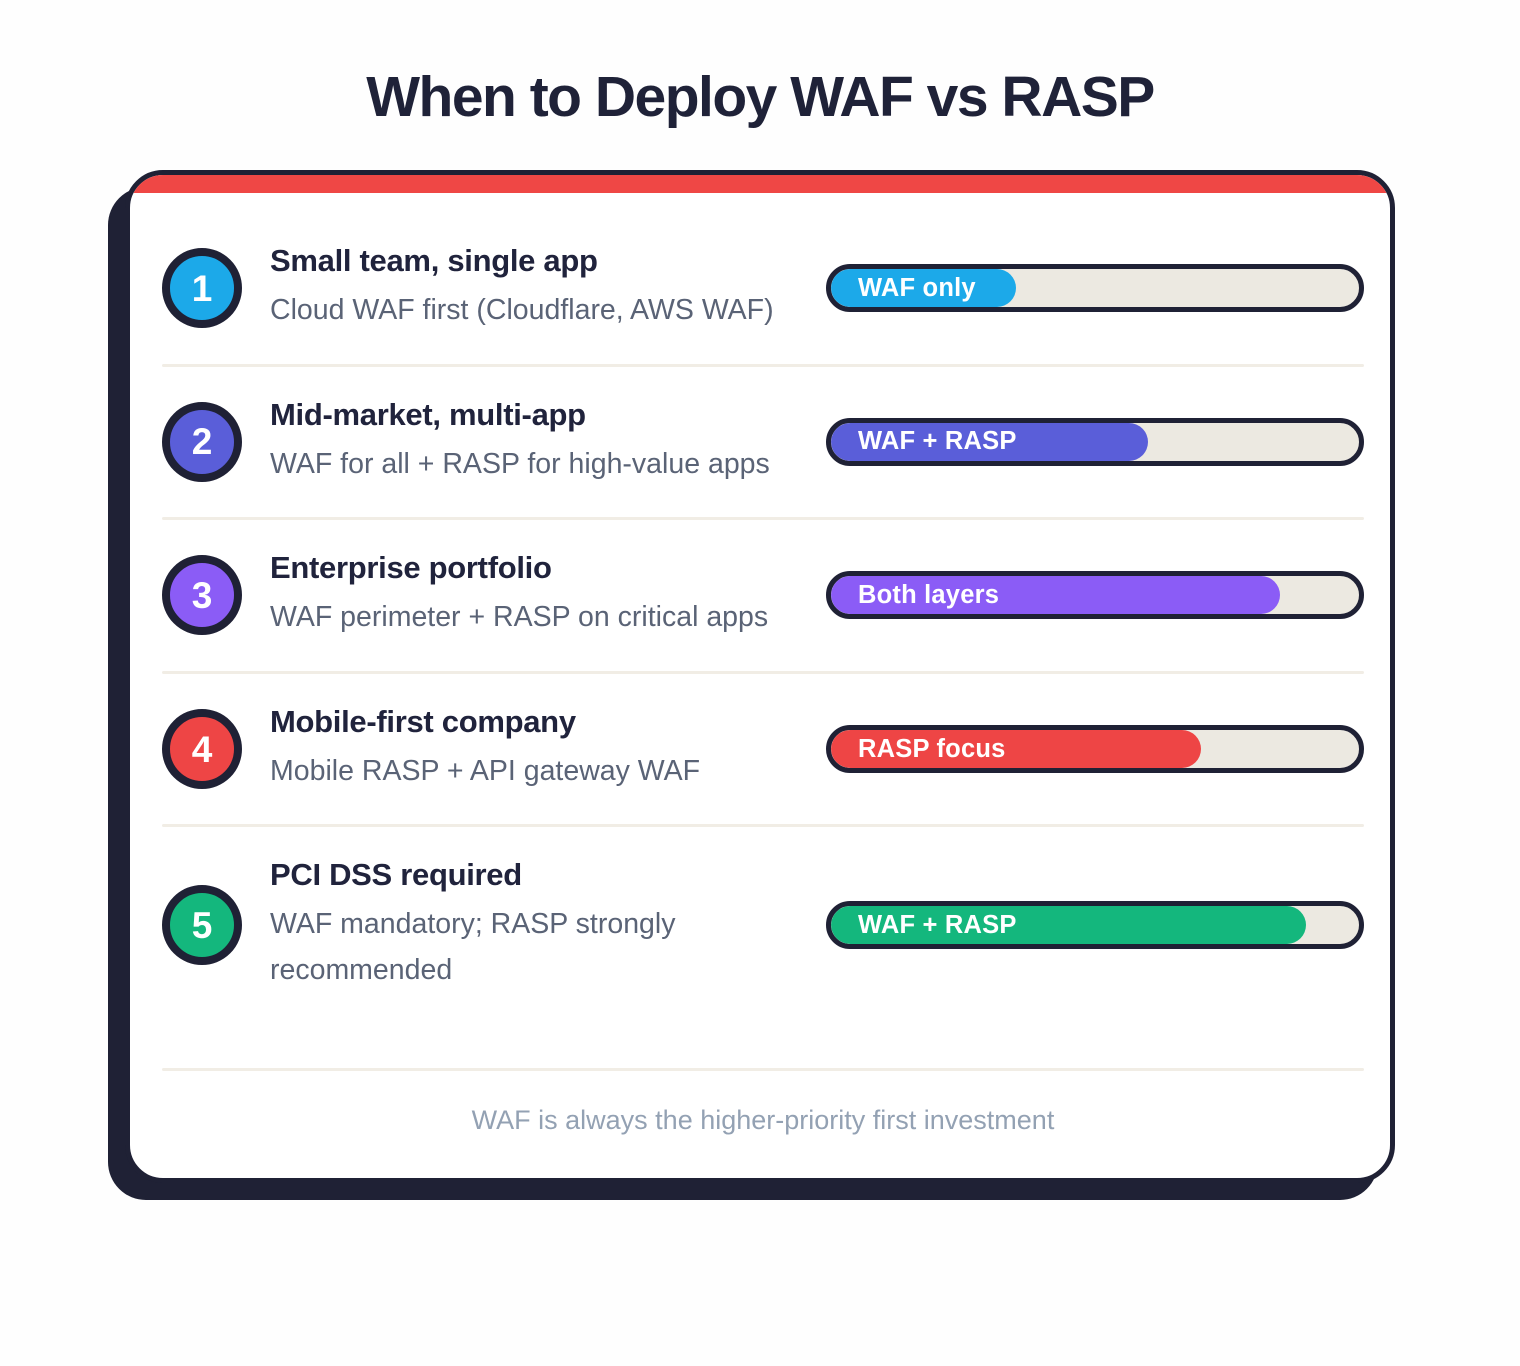  I want to click on scenario-title: Small team, single app, so click(434, 260).